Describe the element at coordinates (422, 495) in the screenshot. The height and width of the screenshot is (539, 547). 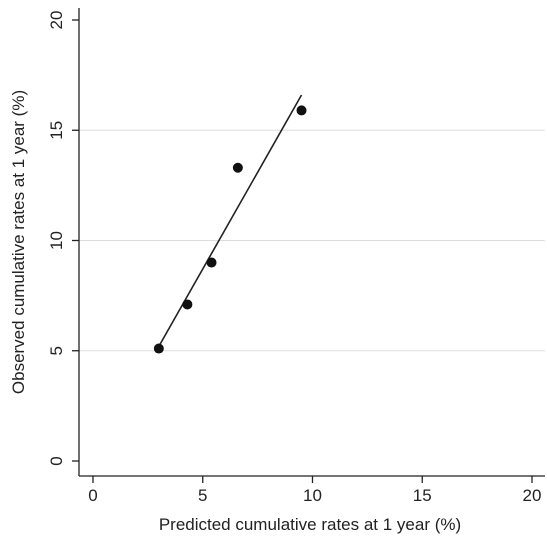
I see `x-tick-label-15: 15` at that location.